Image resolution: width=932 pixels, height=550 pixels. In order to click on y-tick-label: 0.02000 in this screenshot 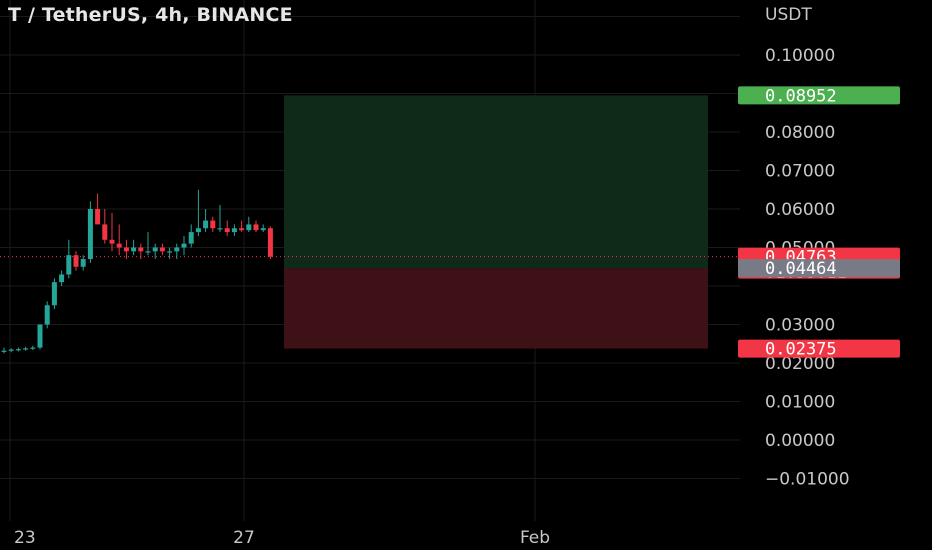, I will do `click(800, 364)`.